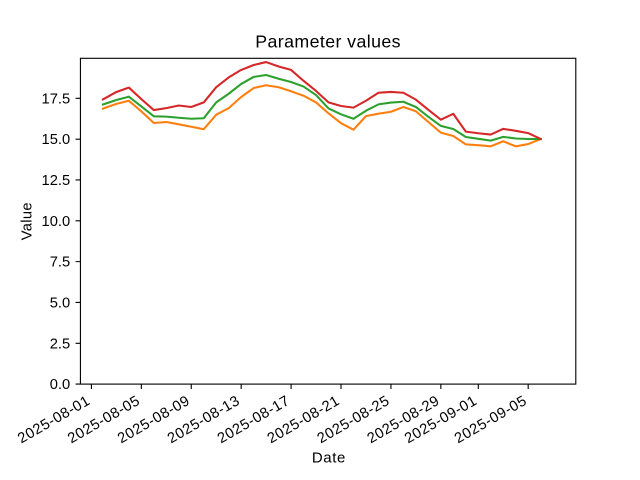 The image size is (640, 480). I want to click on svg-text: 0.0, so click(60, 385).